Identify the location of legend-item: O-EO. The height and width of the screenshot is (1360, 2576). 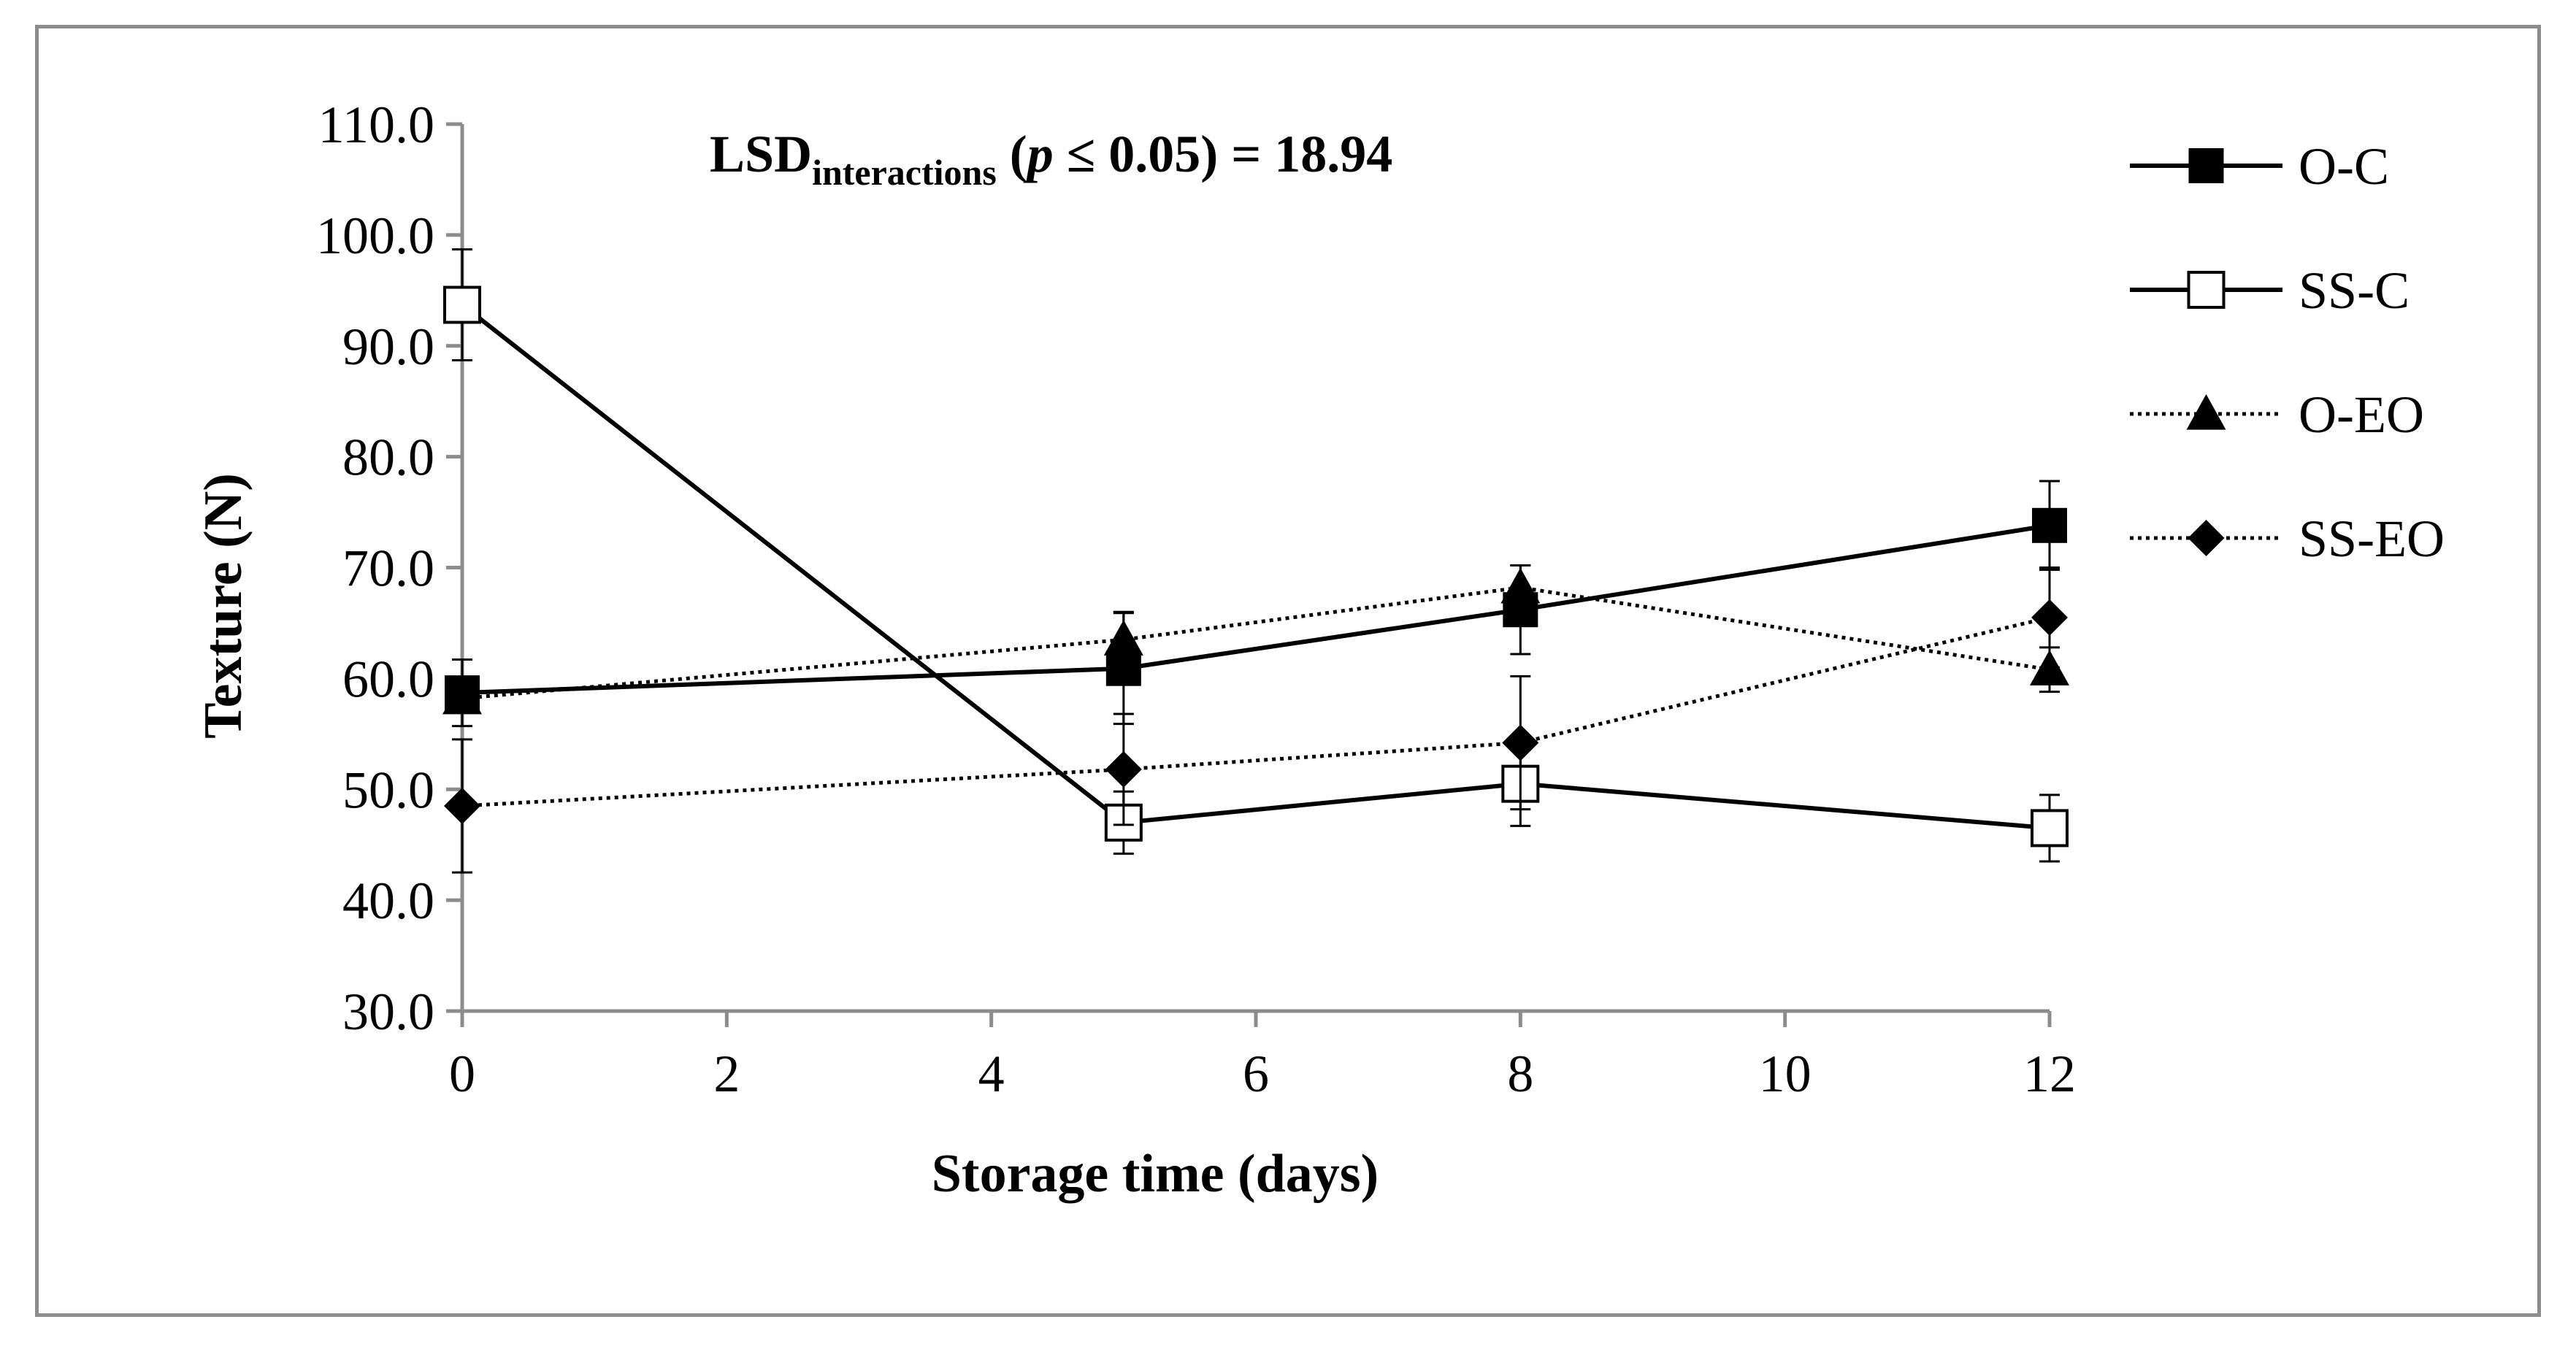
(2277, 415).